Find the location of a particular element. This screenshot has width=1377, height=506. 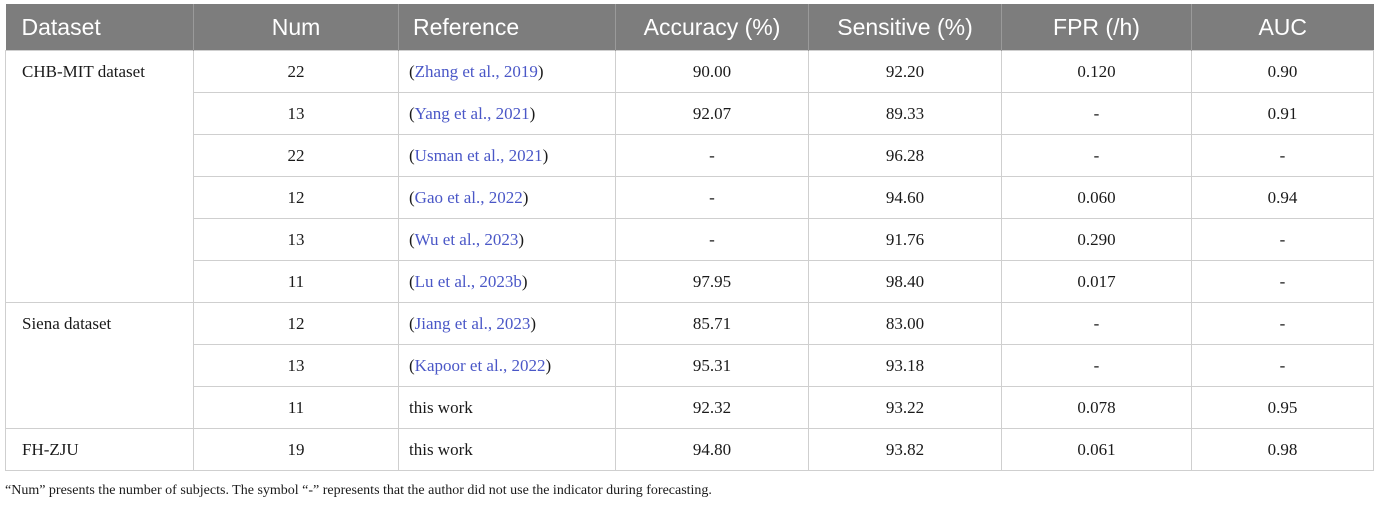

table-row: 11 this work 92.32 93.22 0.078 0.95 is located at coordinates (690, 407).